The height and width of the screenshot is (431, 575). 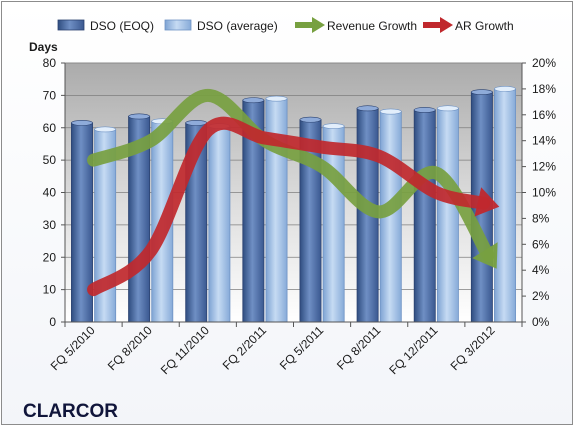 I want to click on y-right-tick-label: 0%, so click(x=541, y=322).